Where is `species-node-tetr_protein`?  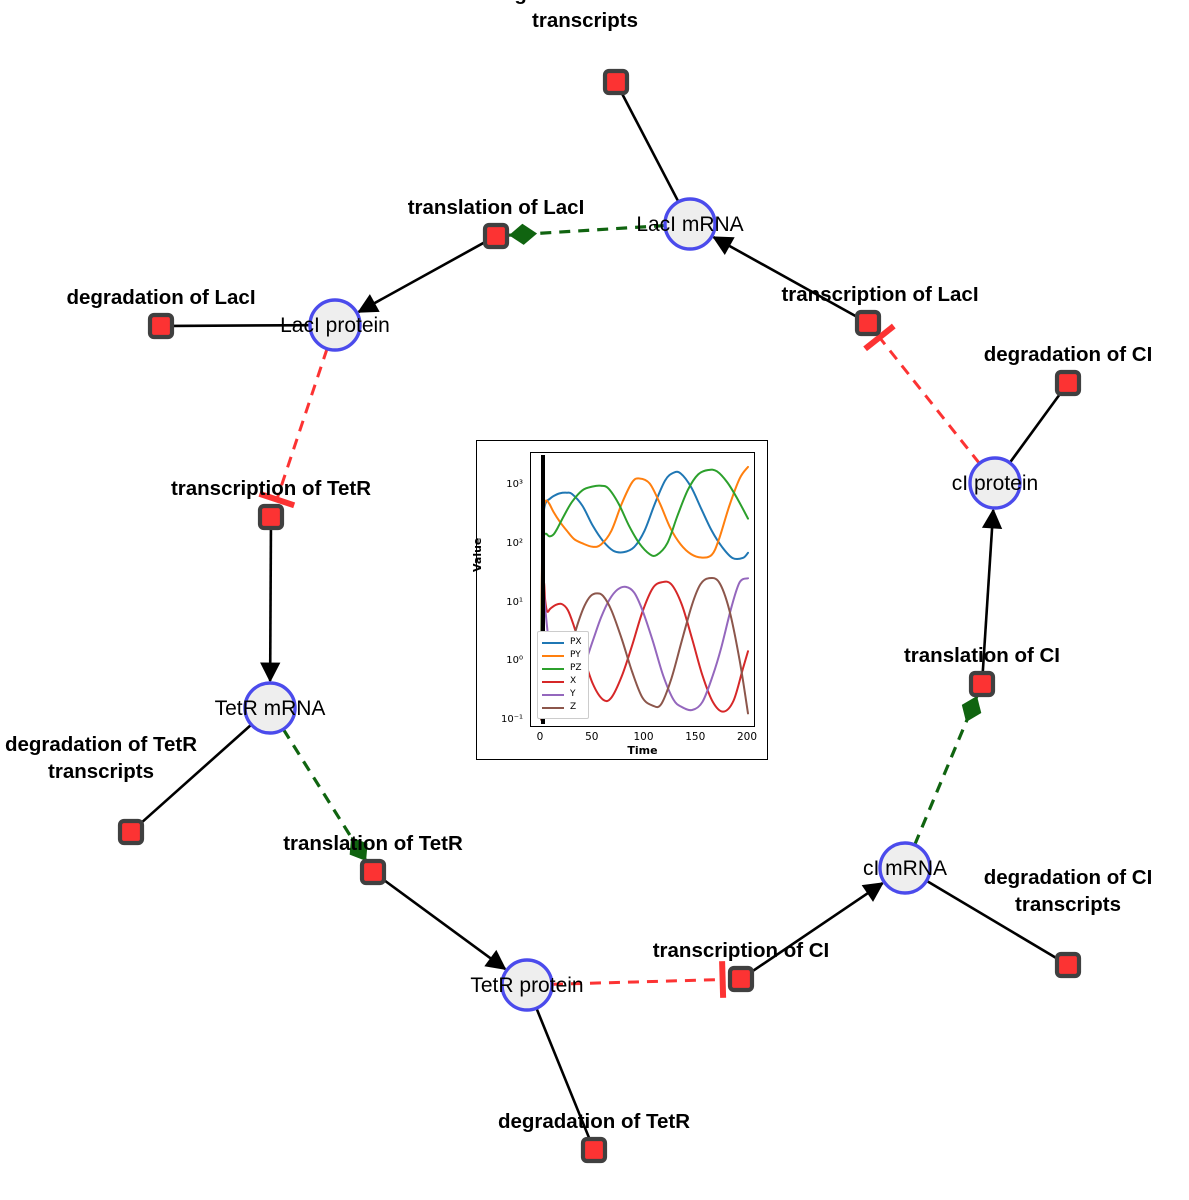 species-node-tetr_protein is located at coordinates (527, 985).